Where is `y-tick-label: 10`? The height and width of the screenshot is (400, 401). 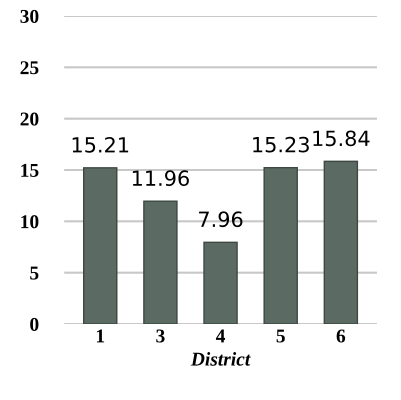
y-tick-label: 10 is located at coordinates (29, 221).